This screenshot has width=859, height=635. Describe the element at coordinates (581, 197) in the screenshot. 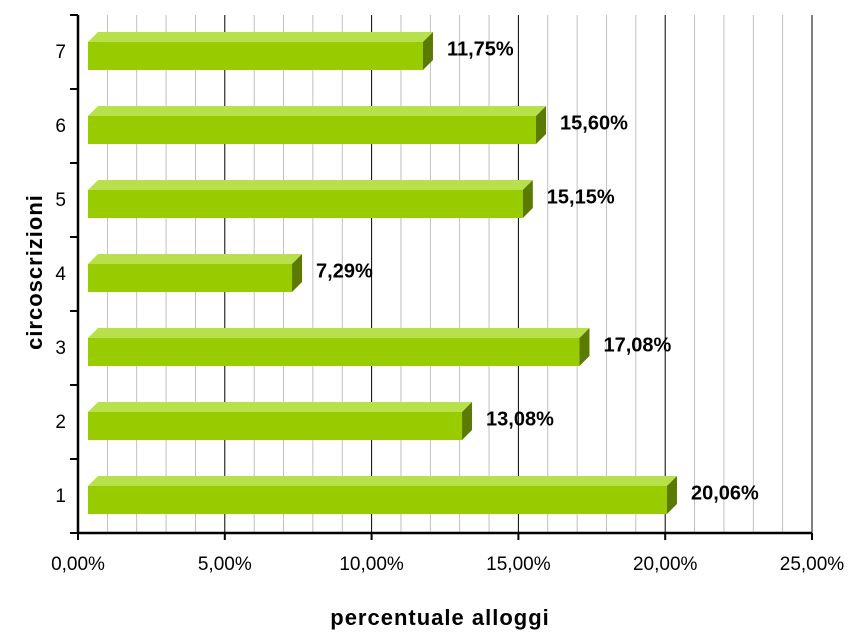

I see `data-label: 15,15%` at that location.